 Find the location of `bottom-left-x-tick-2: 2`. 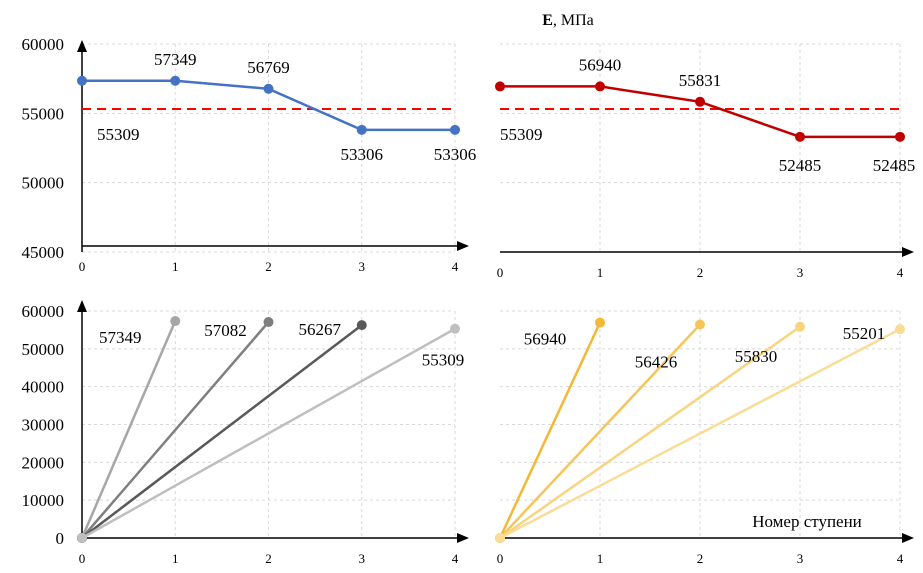

bottom-left-x-tick-2: 2 is located at coordinates (268, 558).